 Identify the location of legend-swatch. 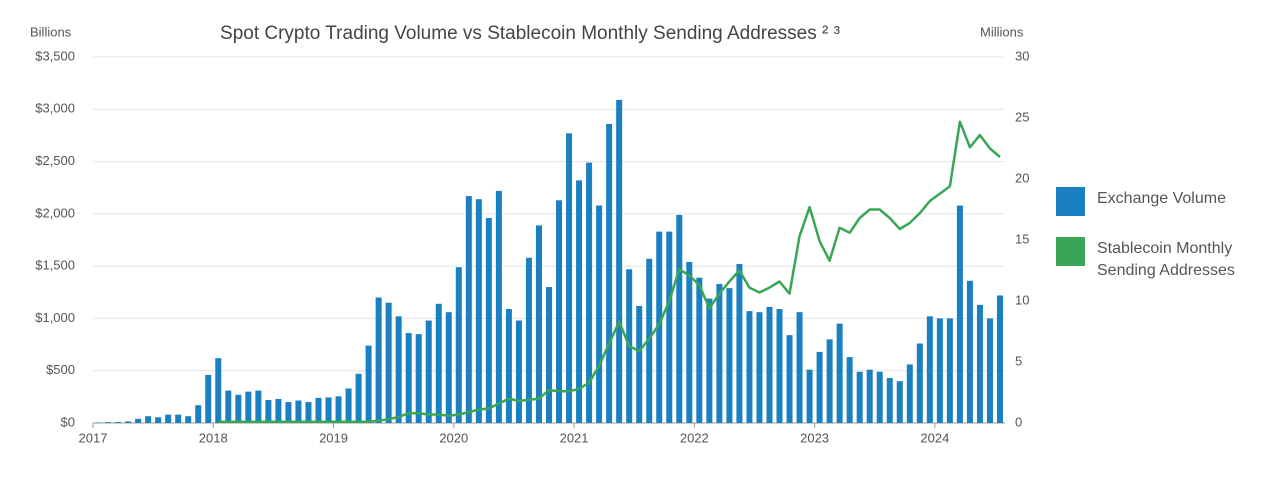
(1070, 251).